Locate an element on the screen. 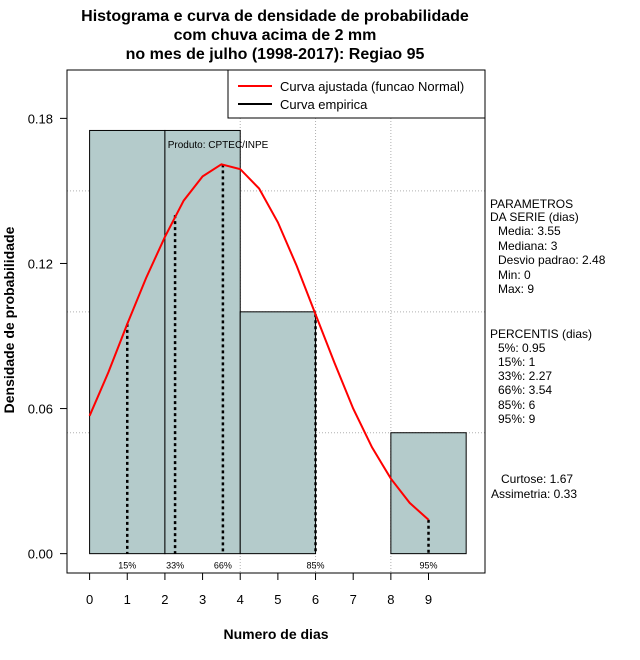  y-tick-label-0.00: 0.00 is located at coordinates (40, 554).